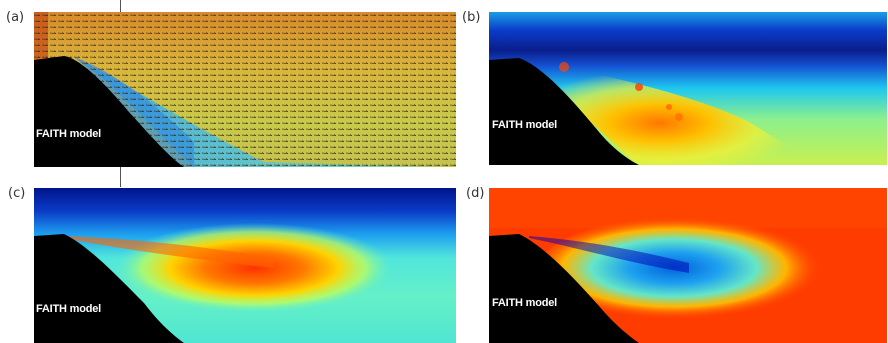  Describe the element at coordinates (525, 125) in the screenshot. I see `panel-b-model-label: FAITH model` at that location.